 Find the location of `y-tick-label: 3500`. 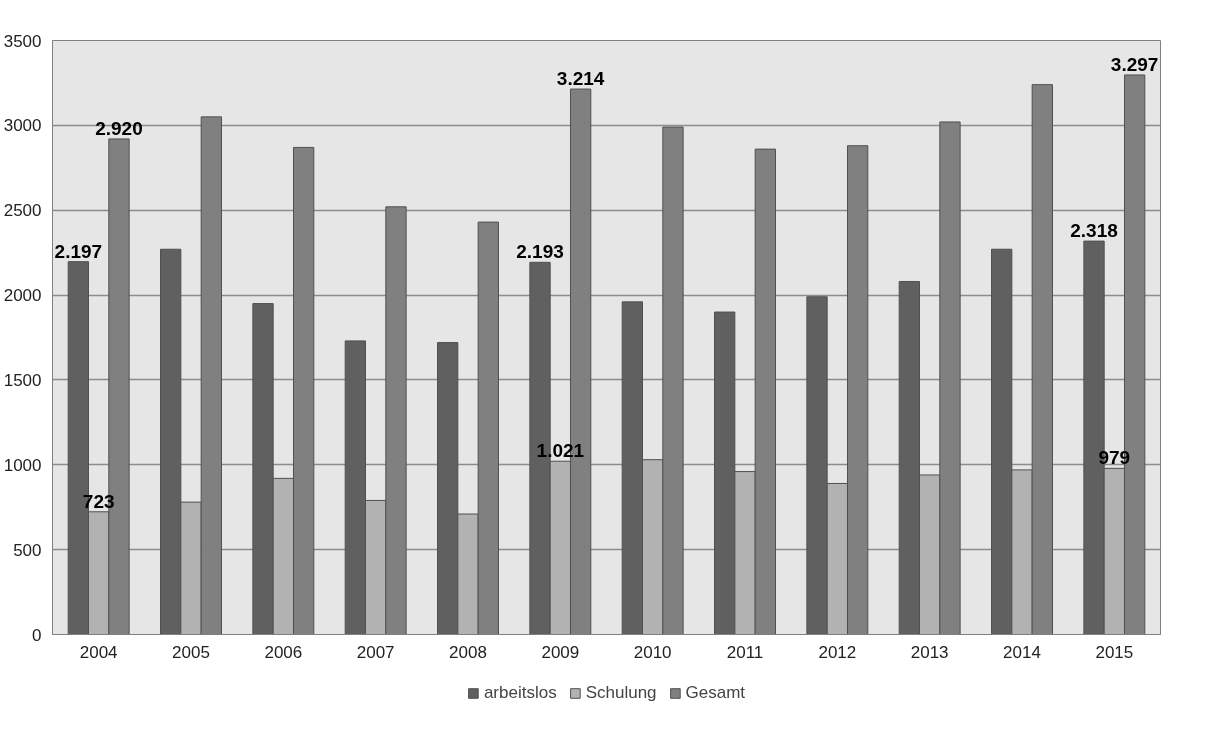

y-tick-label: 3500 is located at coordinates (22, 41).